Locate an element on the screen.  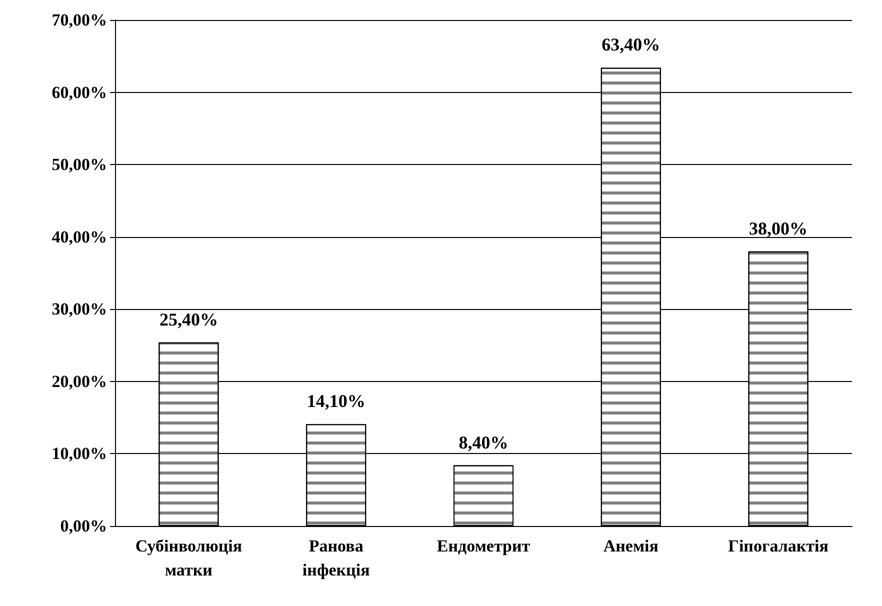
x-tick-label: Анемія is located at coordinates (630, 546).